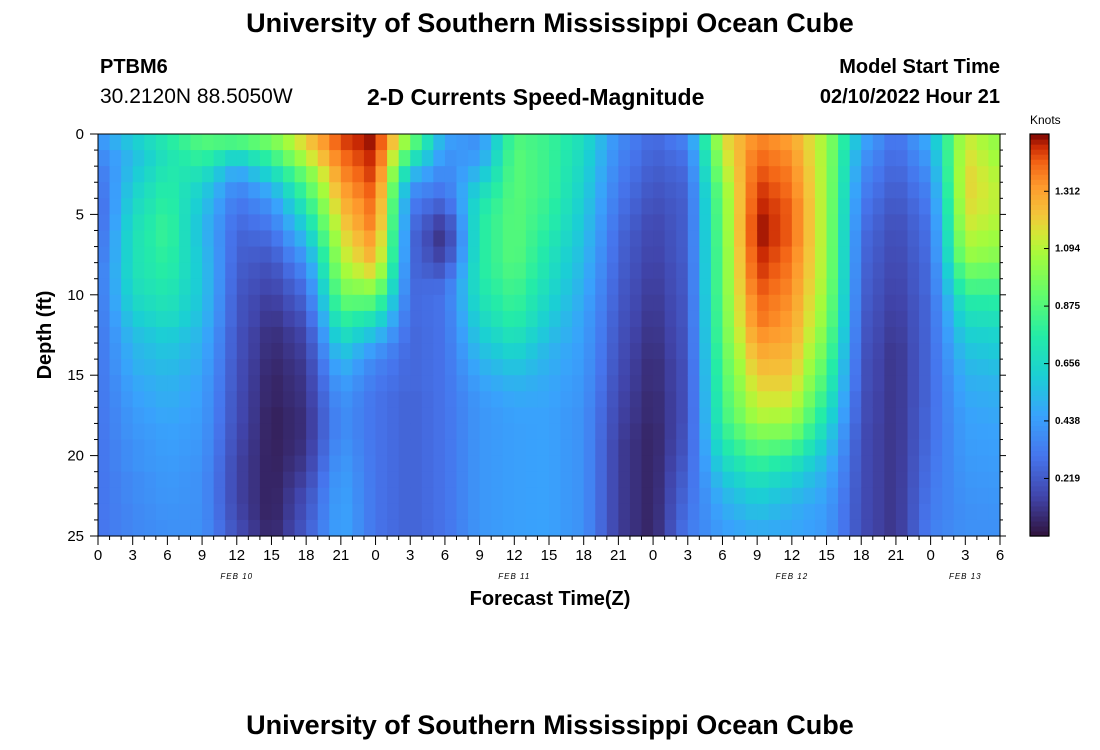 The height and width of the screenshot is (750, 1100). I want to click on colorbar-segment, so click(1039, 262).